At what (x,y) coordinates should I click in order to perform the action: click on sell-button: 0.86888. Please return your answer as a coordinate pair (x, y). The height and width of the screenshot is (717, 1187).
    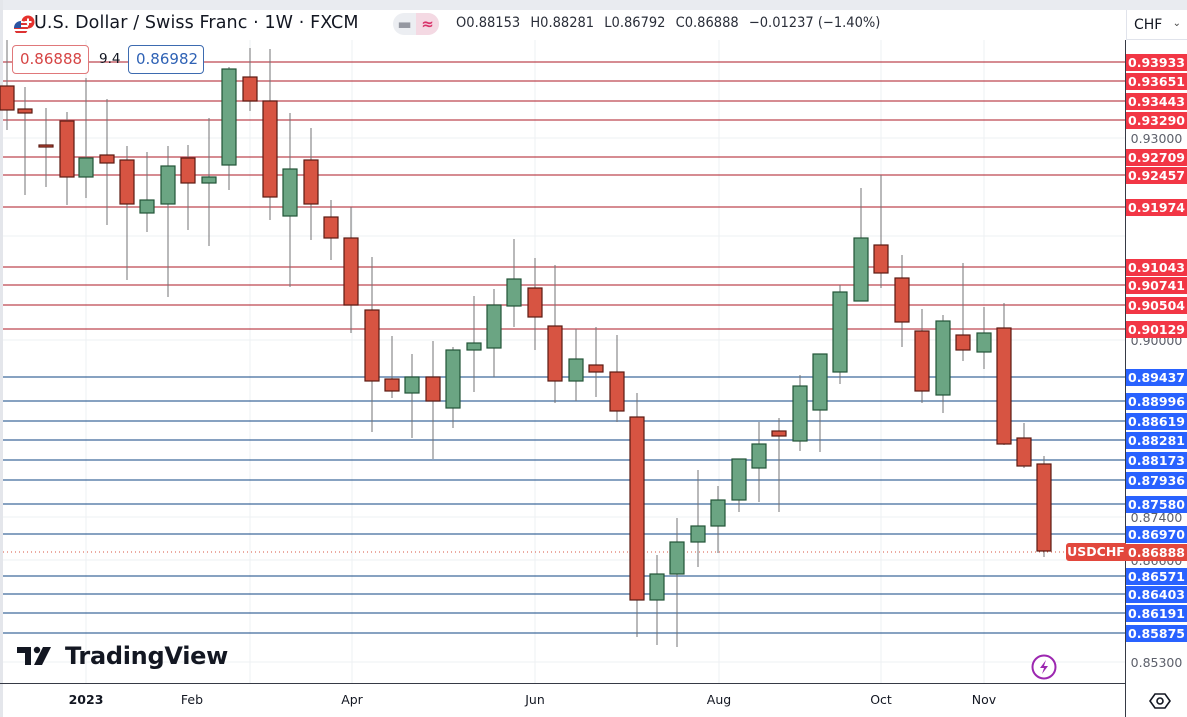
    Looking at the image, I should click on (50, 59).